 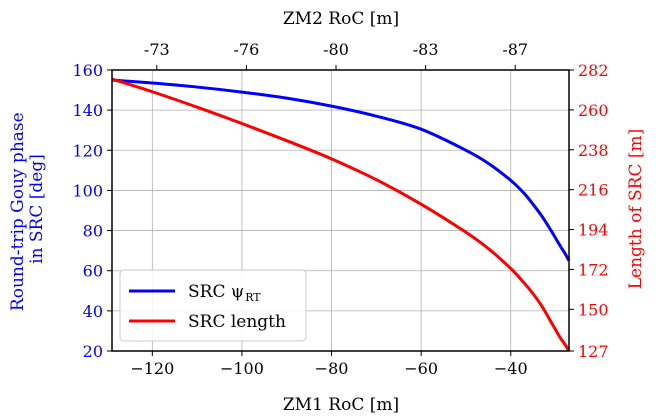 What do you see at coordinates (87, 70) in the screenshot?
I see `left-tick-label: 160` at bounding box center [87, 70].